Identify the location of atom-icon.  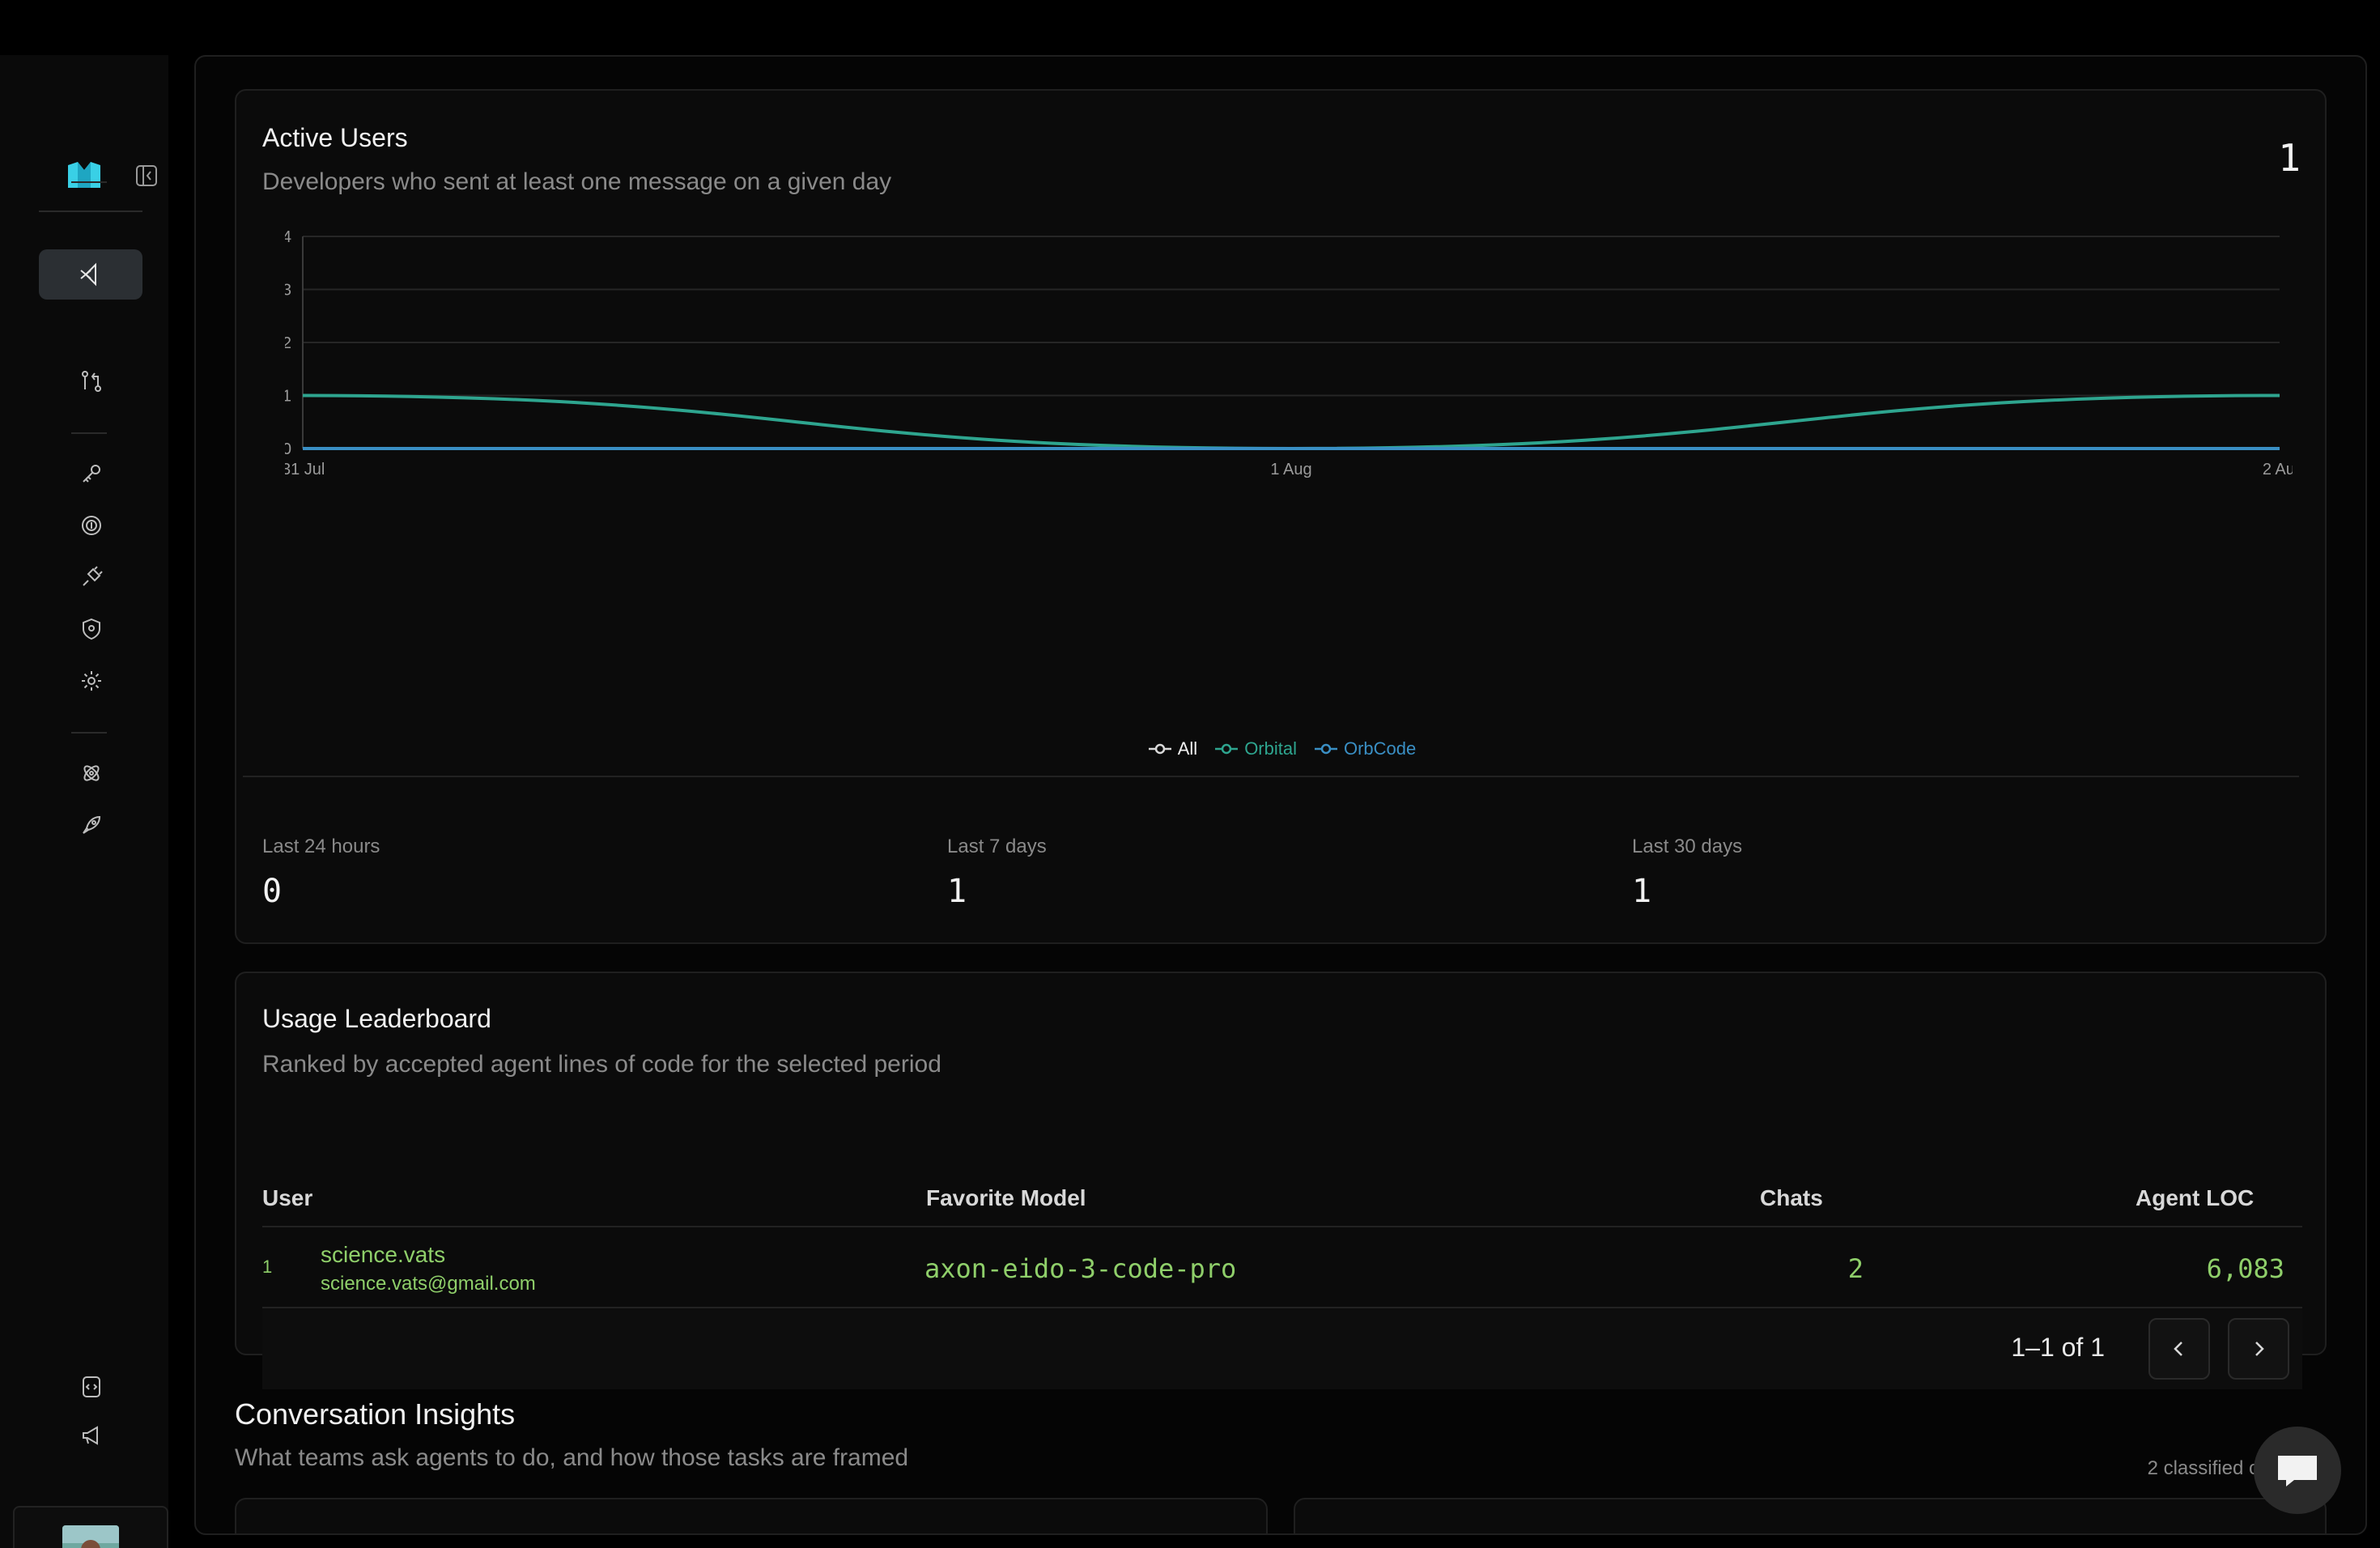
(91, 773).